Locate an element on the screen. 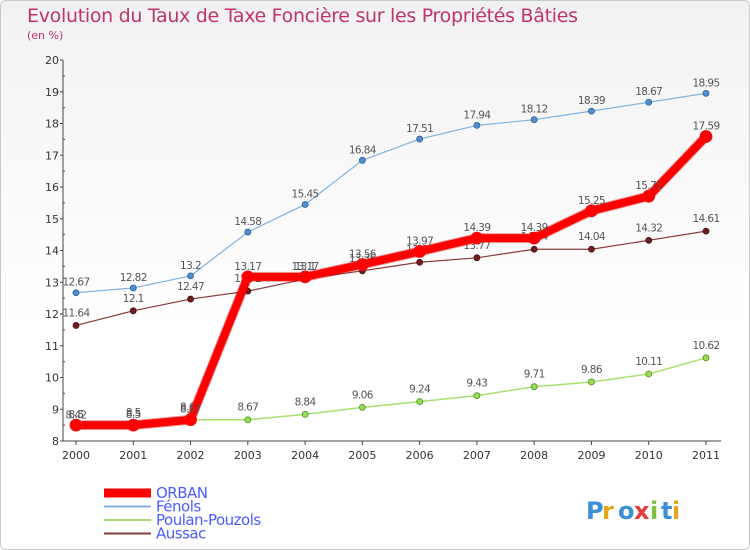 The height and width of the screenshot is (550, 750). legend-label: Poulan-Pouzols is located at coordinates (208, 520).